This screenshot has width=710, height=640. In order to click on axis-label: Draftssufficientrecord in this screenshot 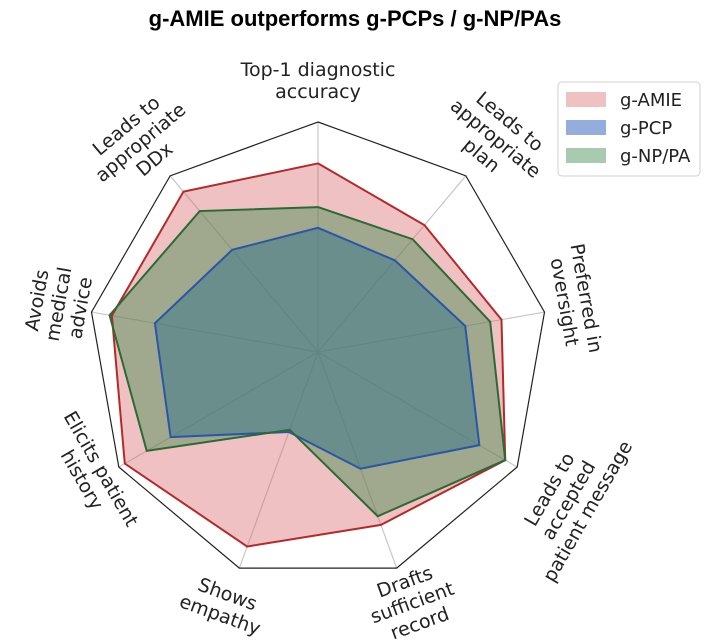, I will do `click(412, 598)`.